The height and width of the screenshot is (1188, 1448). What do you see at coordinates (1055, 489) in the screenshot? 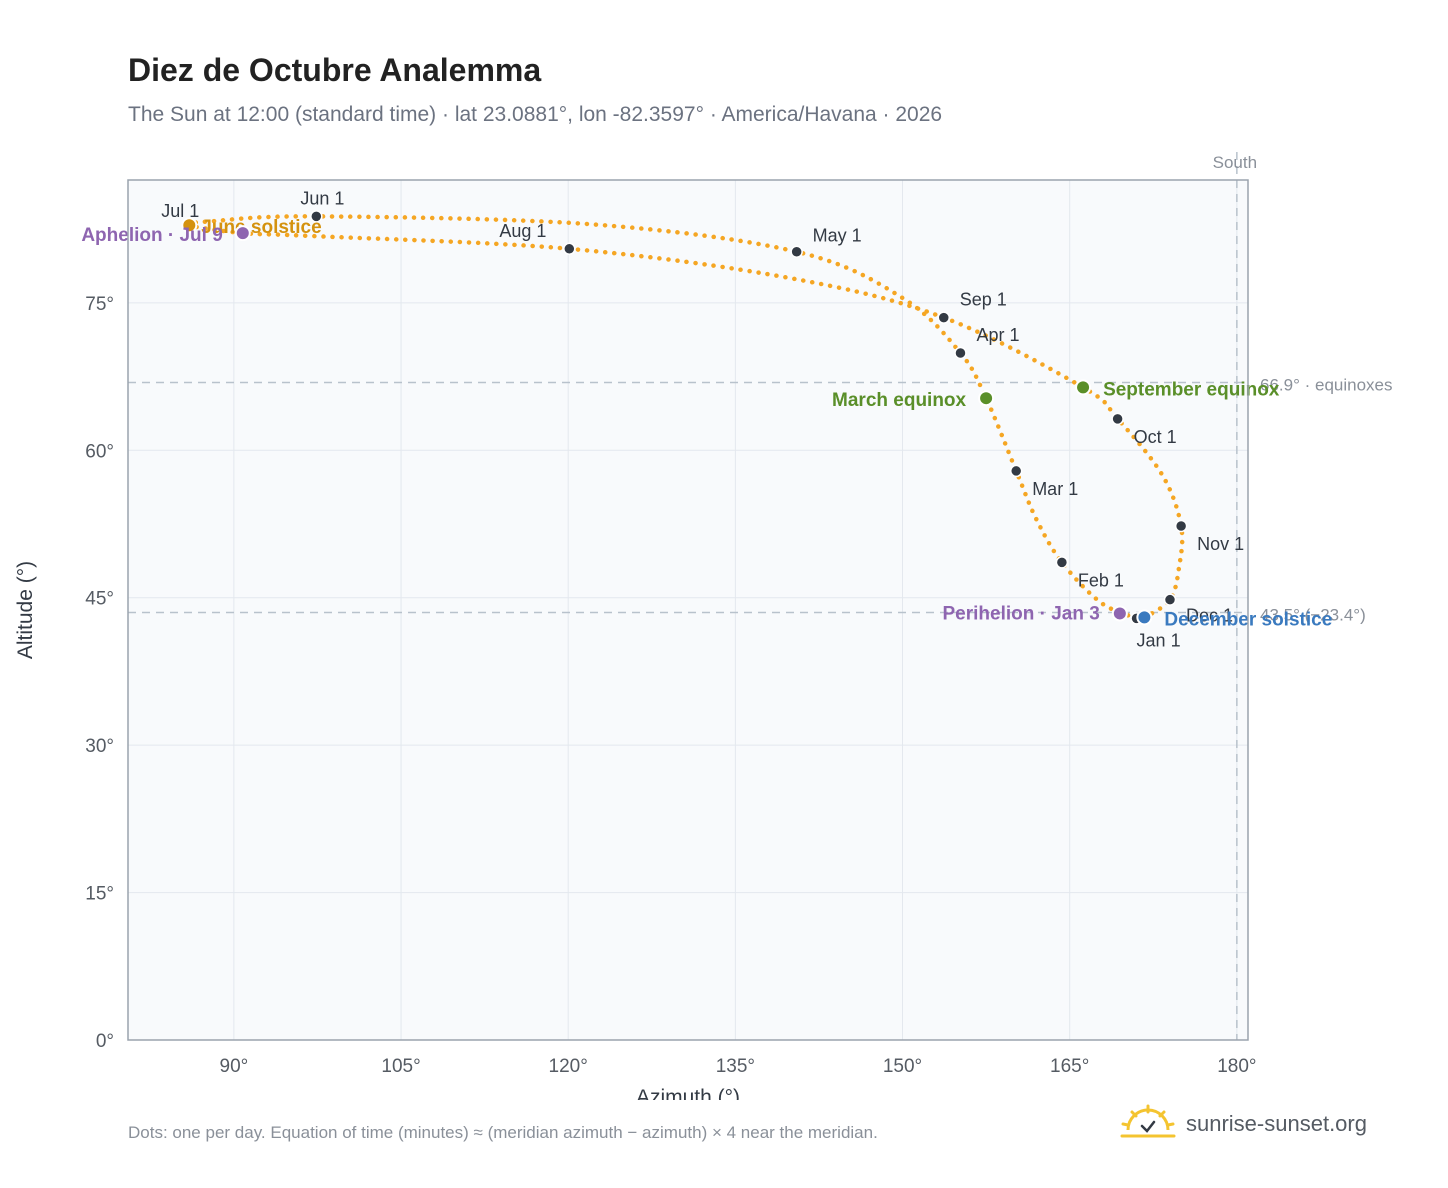
I see `month-label: Mar 1` at bounding box center [1055, 489].